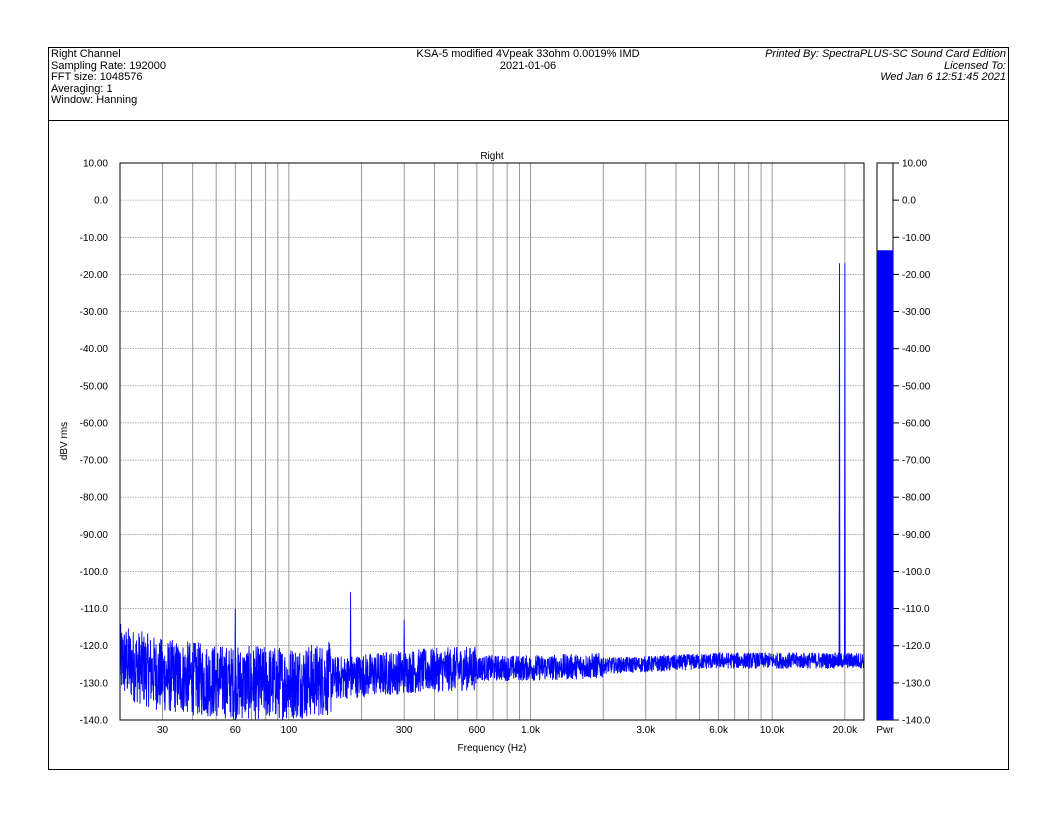 The width and height of the screenshot is (1056, 816). I want to click on meter-tick-label: -90.00, so click(916, 535).